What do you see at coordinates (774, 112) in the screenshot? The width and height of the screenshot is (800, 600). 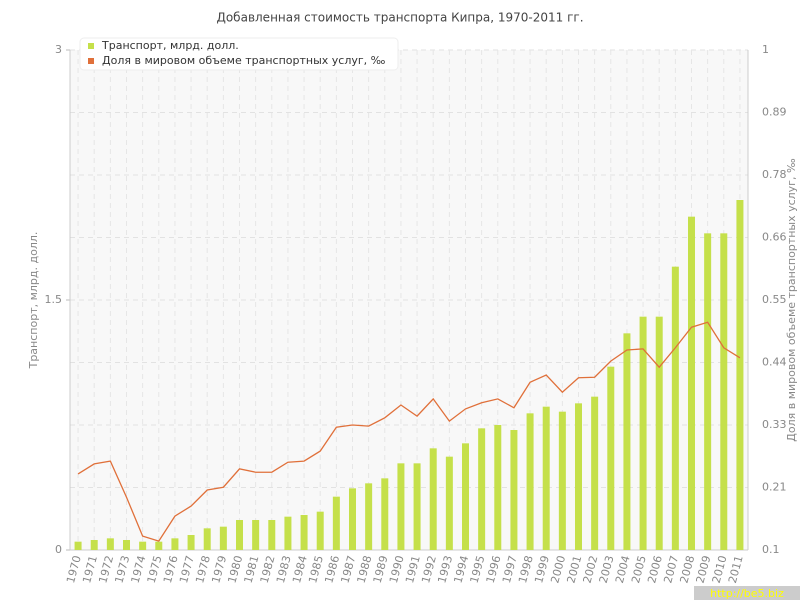 I see `y2-tick-label: 0.89` at bounding box center [774, 112].